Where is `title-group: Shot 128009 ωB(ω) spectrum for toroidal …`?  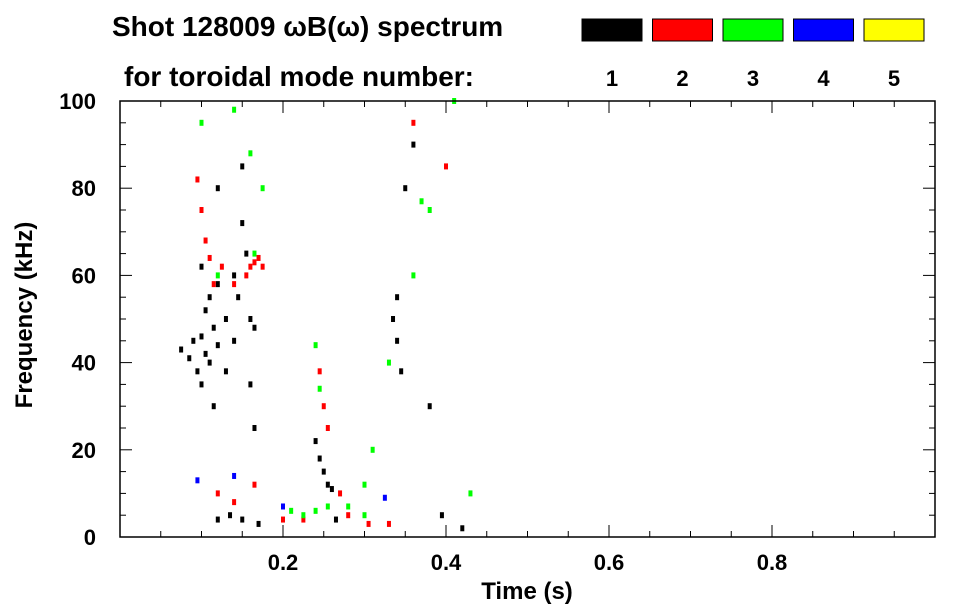 title-group: Shot 128009 ωB(ω) spectrum for toroidal … is located at coordinates (307, 51).